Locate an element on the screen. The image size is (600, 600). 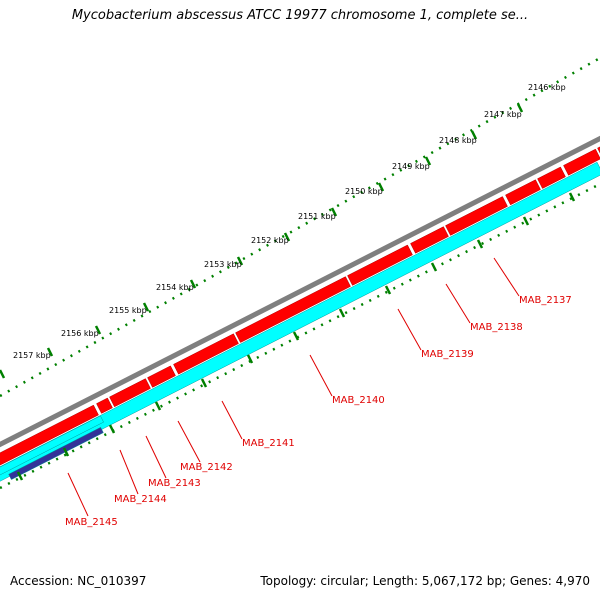
gene-label-mab-2138: MAB_2138 is located at coordinates (496, 327).